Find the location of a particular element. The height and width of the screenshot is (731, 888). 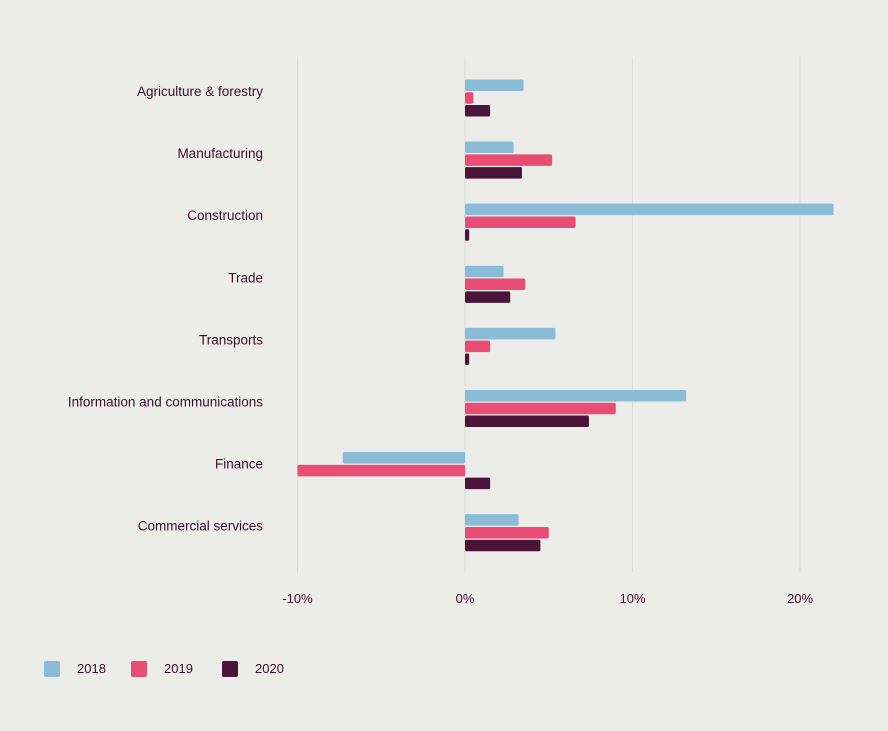

bar-finance-2019 is located at coordinates (381, 470).